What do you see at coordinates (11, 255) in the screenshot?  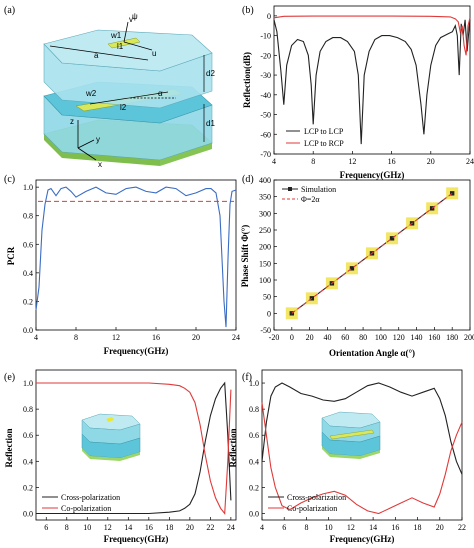 I see `ylabel-c: PCR` at bounding box center [11, 255].